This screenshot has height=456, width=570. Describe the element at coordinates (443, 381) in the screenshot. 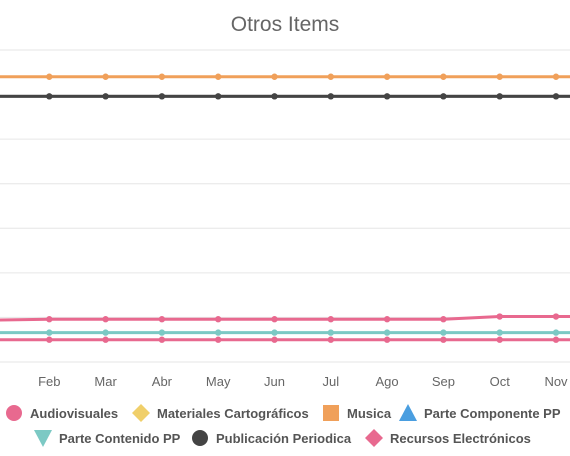

I see `x-tick-label: Sep` at that location.